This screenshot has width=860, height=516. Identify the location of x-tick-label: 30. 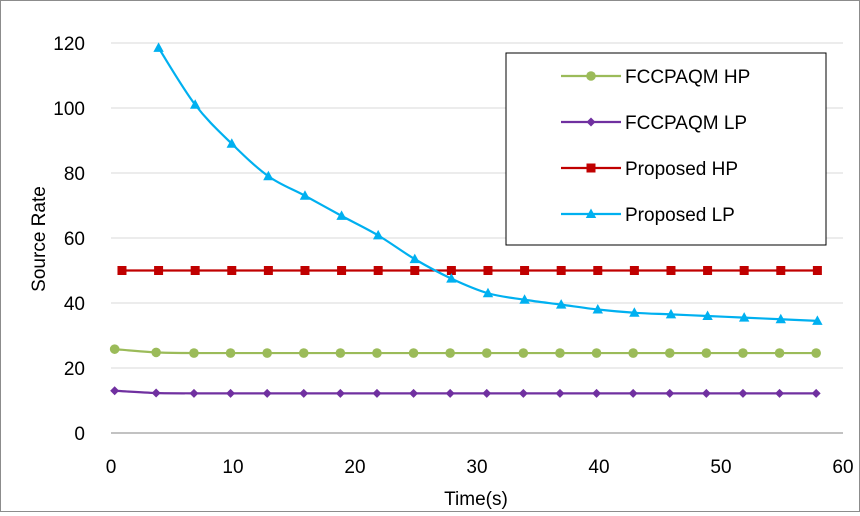
(476, 467).